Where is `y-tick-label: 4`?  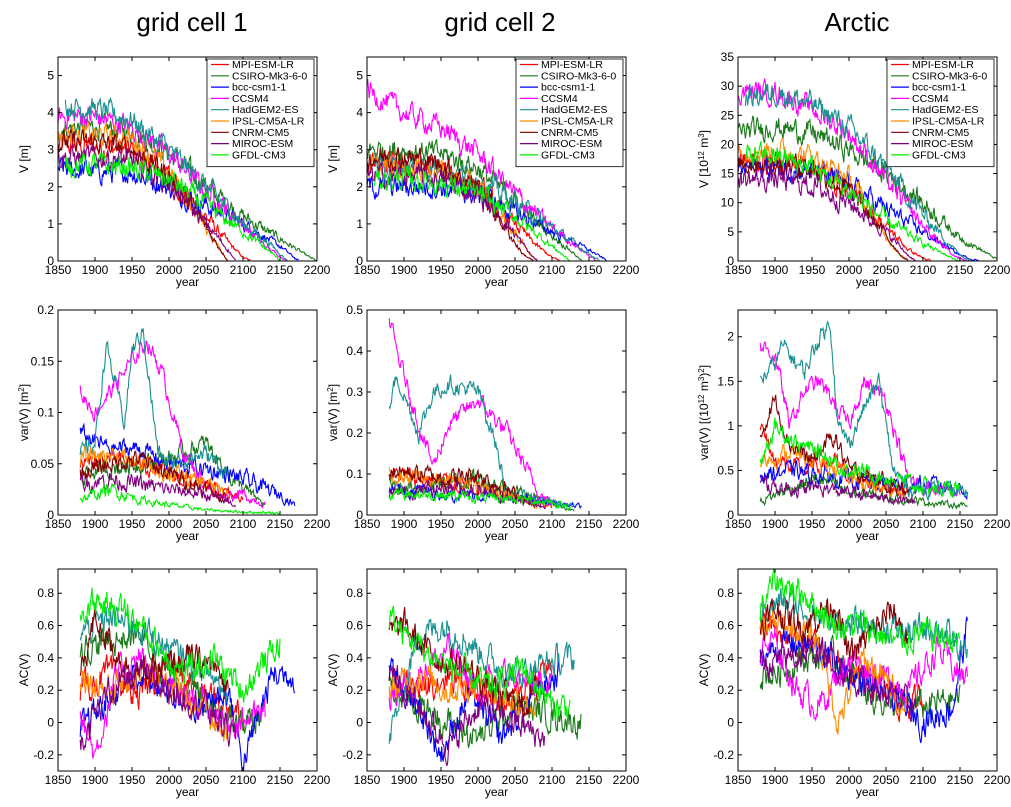 y-tick-label: 4 is located at coordinates (50, 113).